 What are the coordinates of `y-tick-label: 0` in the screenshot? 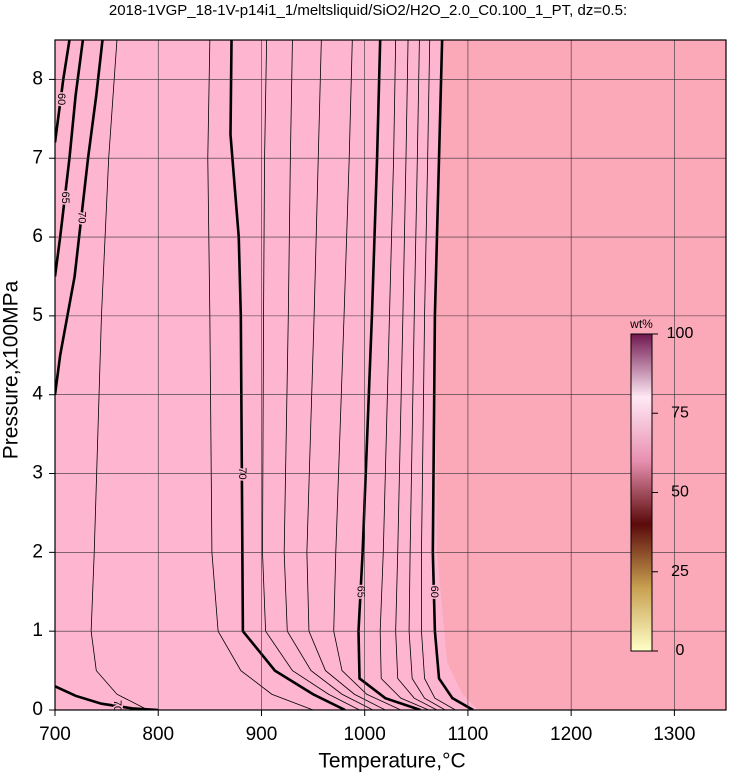 It's located at (37, 709).